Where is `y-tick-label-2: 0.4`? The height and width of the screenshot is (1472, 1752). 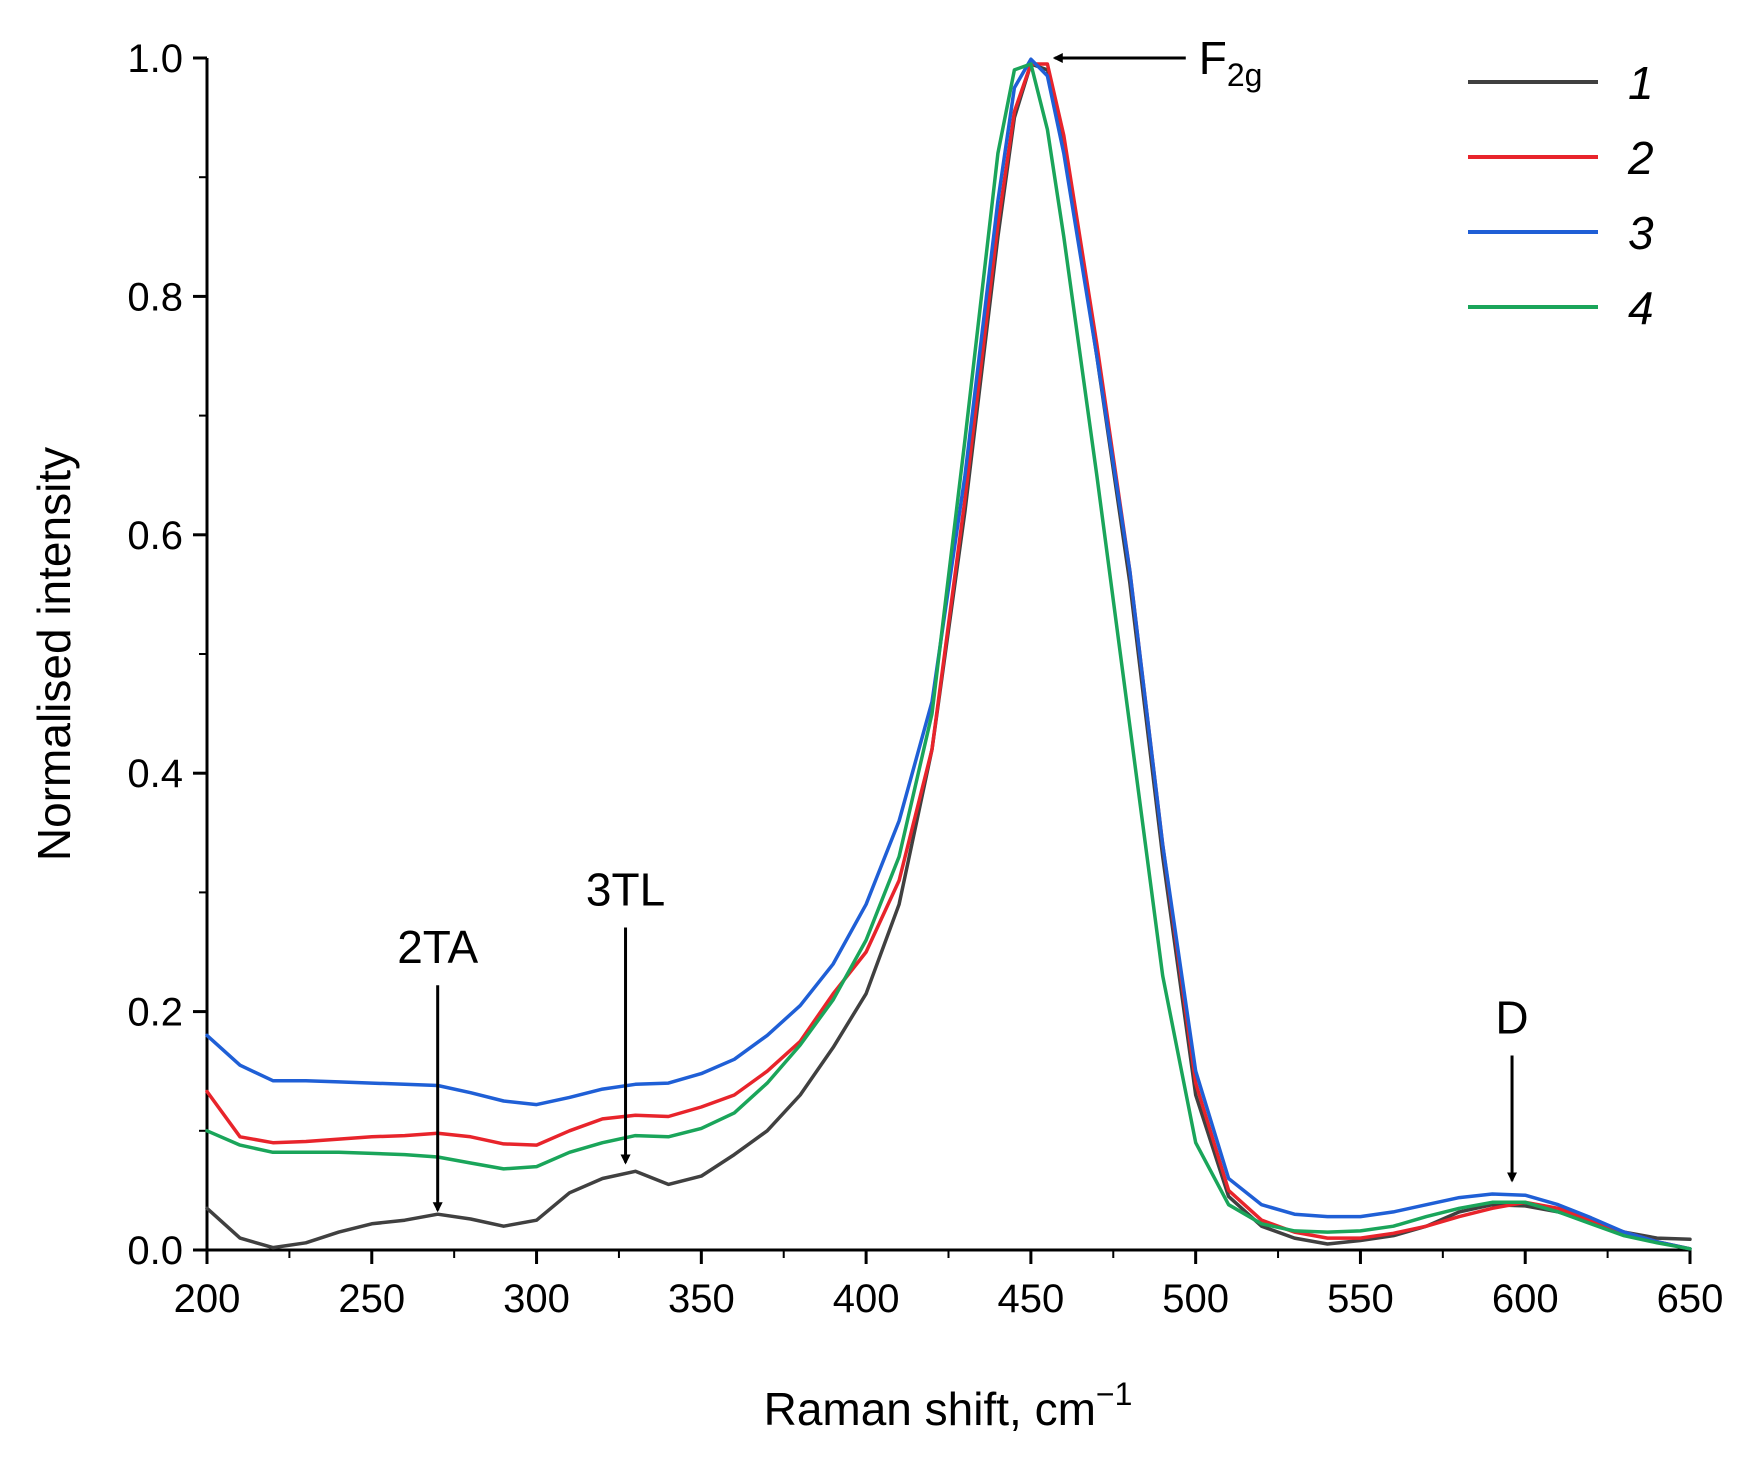 y-tick-label-2: 0.4 is located at coordinates (155, 774).